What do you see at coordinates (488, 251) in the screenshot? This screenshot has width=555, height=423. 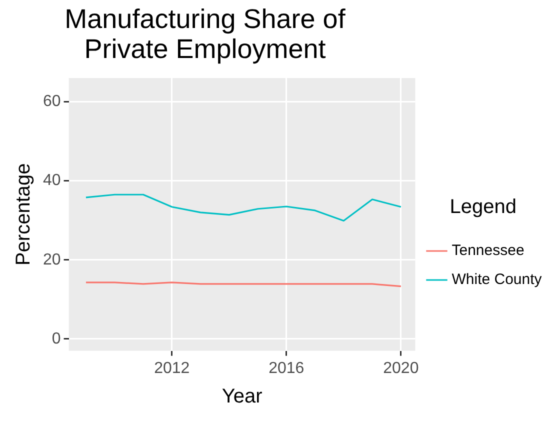 I see `legend-label: Tennessee` at bounding box center [488, 251].